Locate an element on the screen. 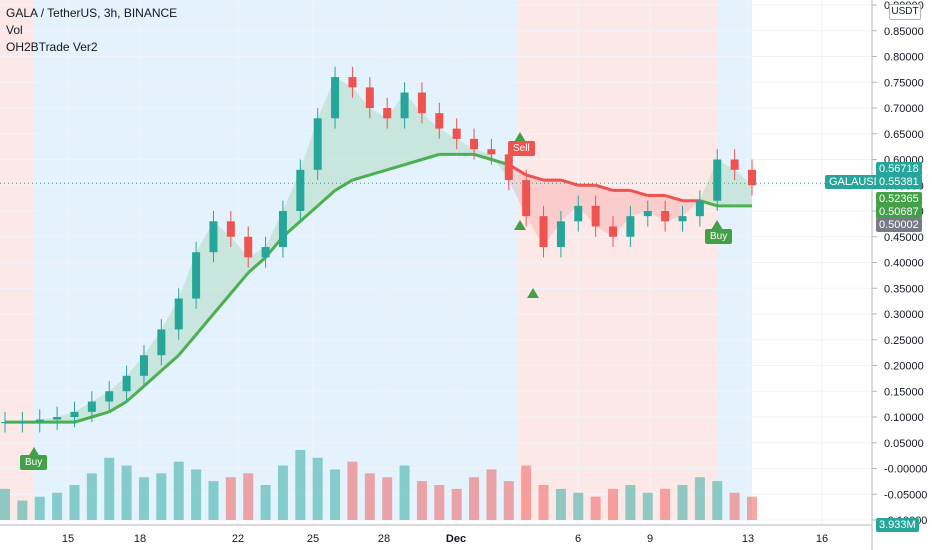 The width and height of the screenshot is (932, 550). price-label-2: 0.55381 is located at coordinates (899, 182).